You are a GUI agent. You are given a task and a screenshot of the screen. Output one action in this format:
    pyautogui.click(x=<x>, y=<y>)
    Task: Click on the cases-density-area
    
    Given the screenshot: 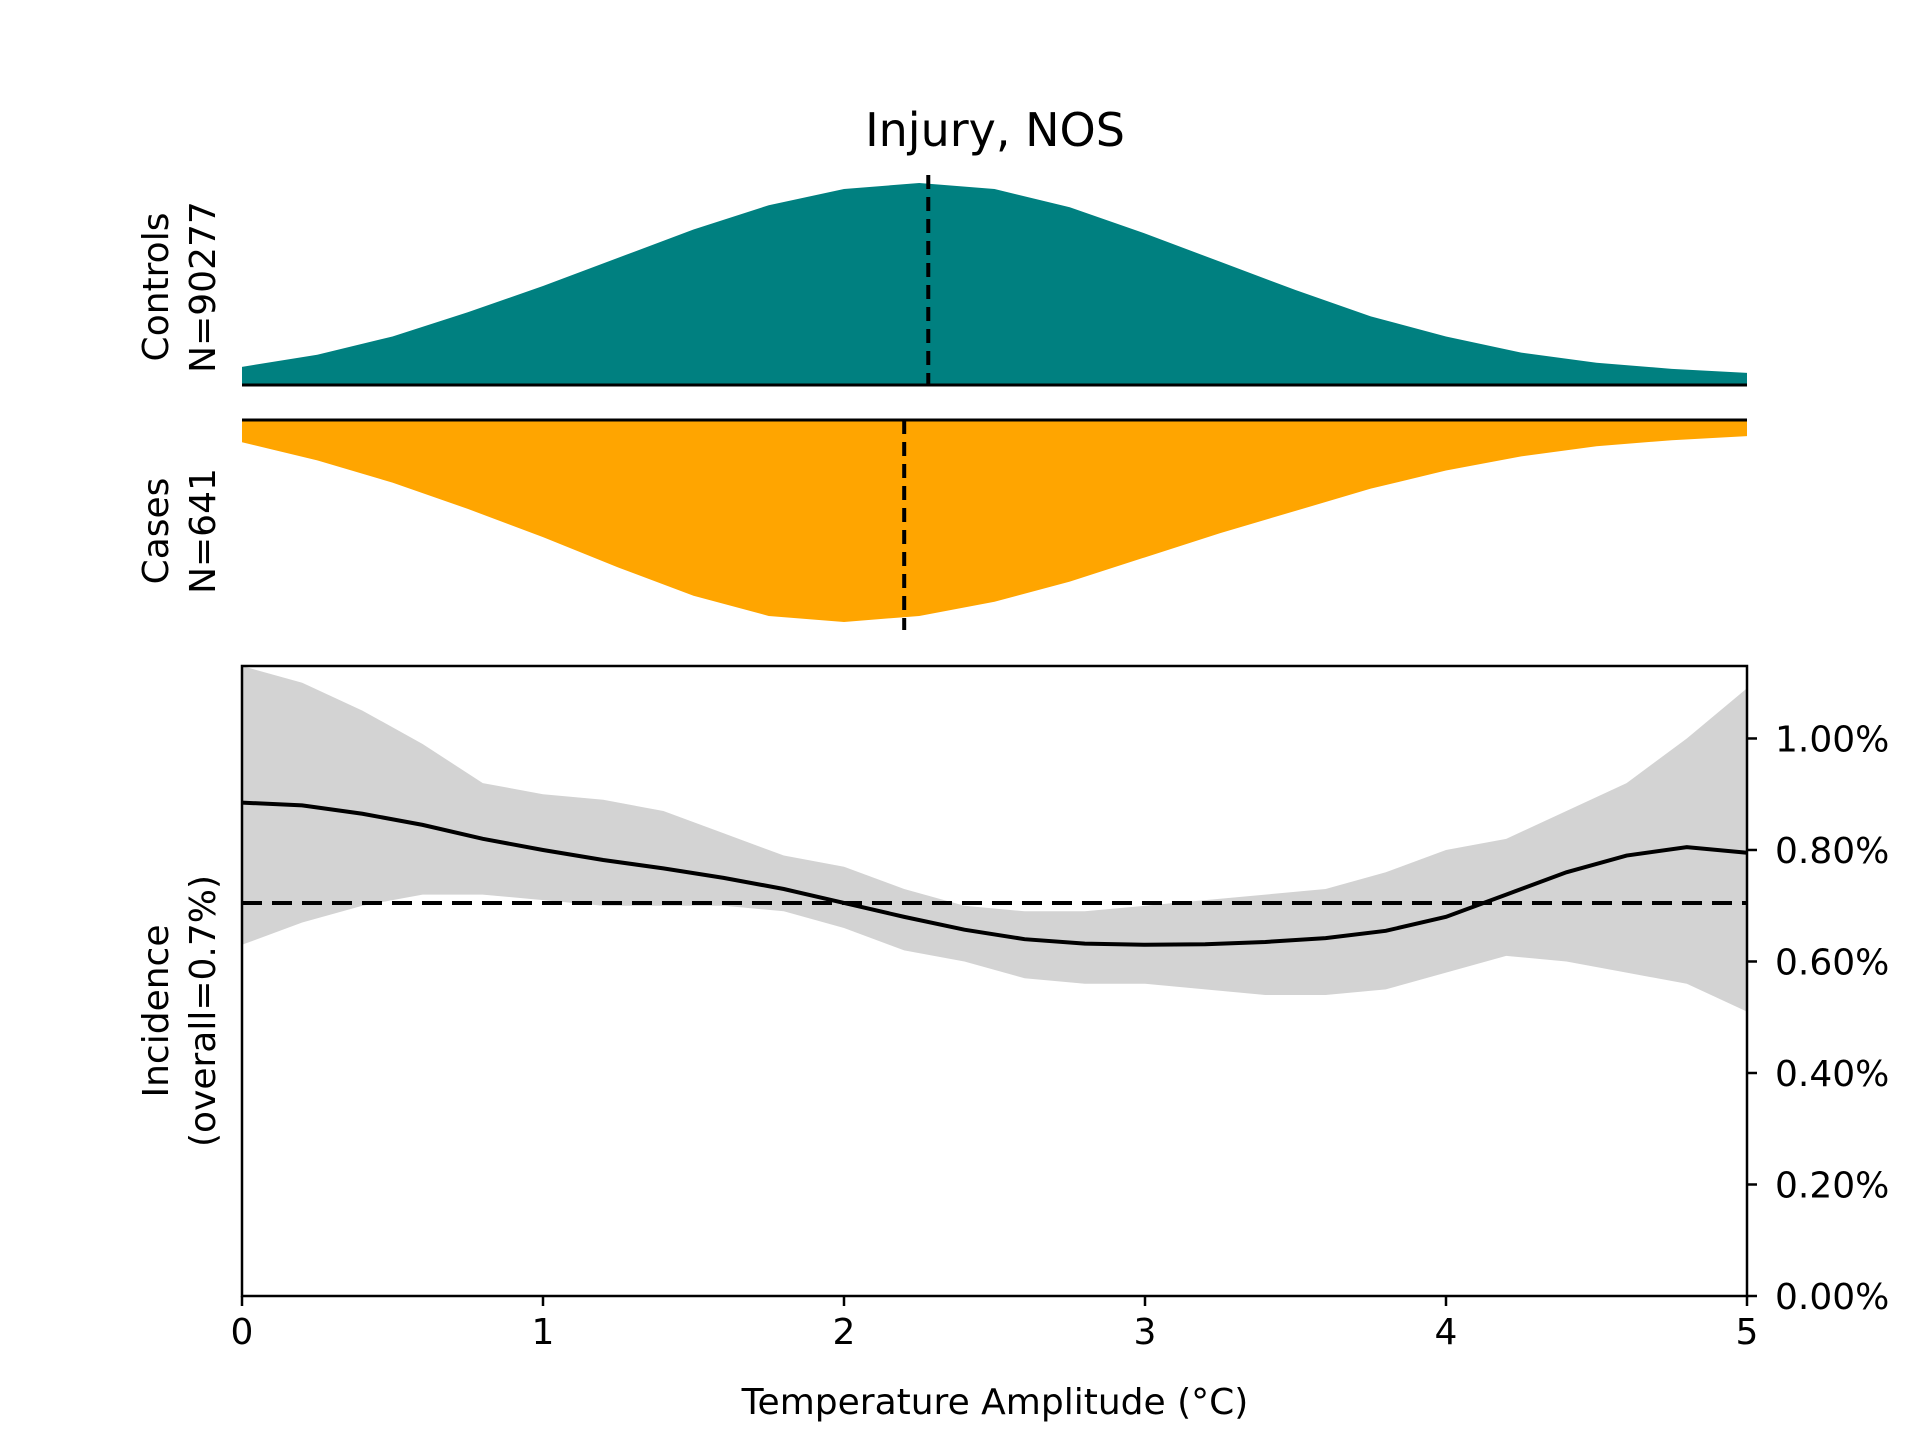 What is the action you would take?
    pyautogui.click(x=994, y=521)
    